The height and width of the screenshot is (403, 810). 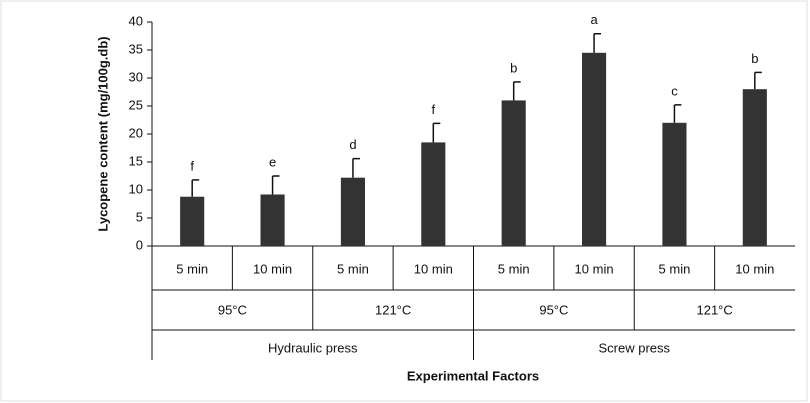 I want to click on y-tick-label: 40, so click(x=136, y=20).